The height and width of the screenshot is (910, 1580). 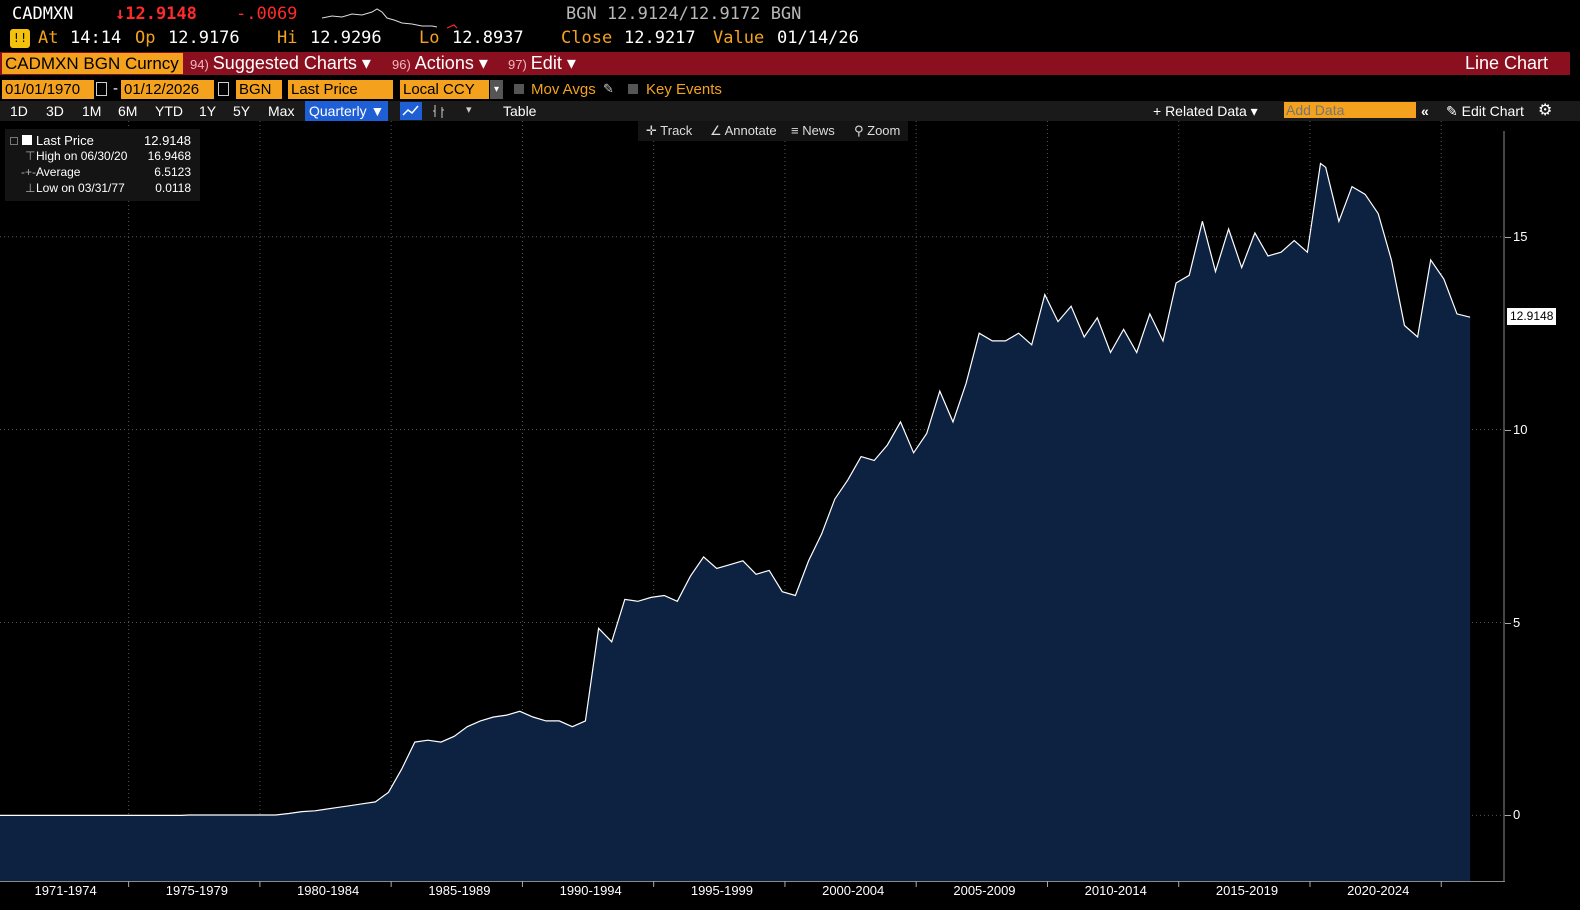 I want to click on range-5y-button: 5Y, so click(x=242, y=111).